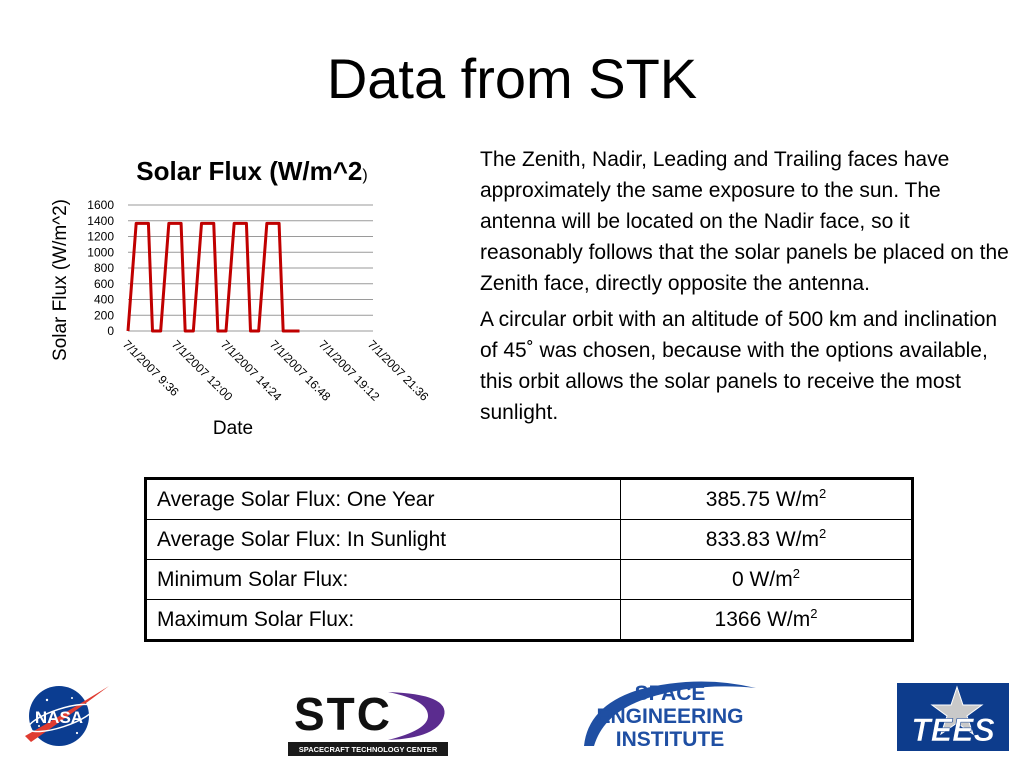 This screenshot has height=768, width=1024. Describe the element at coordinates (383, 539) in the screenshot. I see `row-label: Average Solar Flux: In Sunlight` at that location.